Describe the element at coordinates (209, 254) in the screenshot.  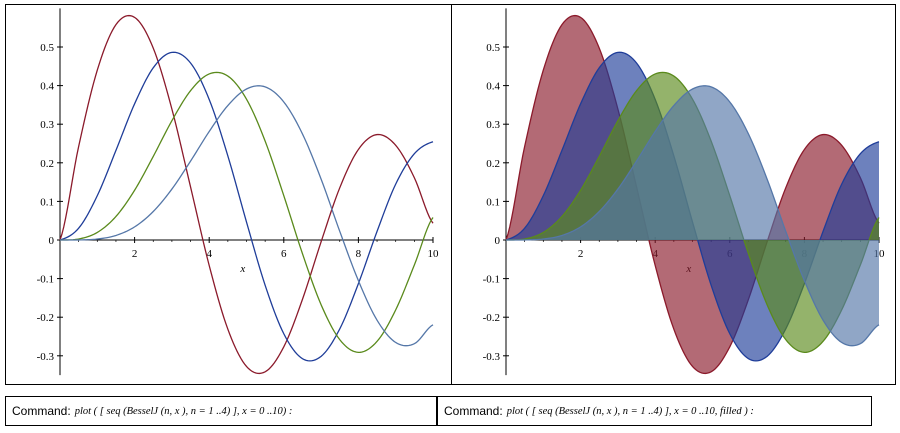
I see `x-tick-label: 4` at that location.